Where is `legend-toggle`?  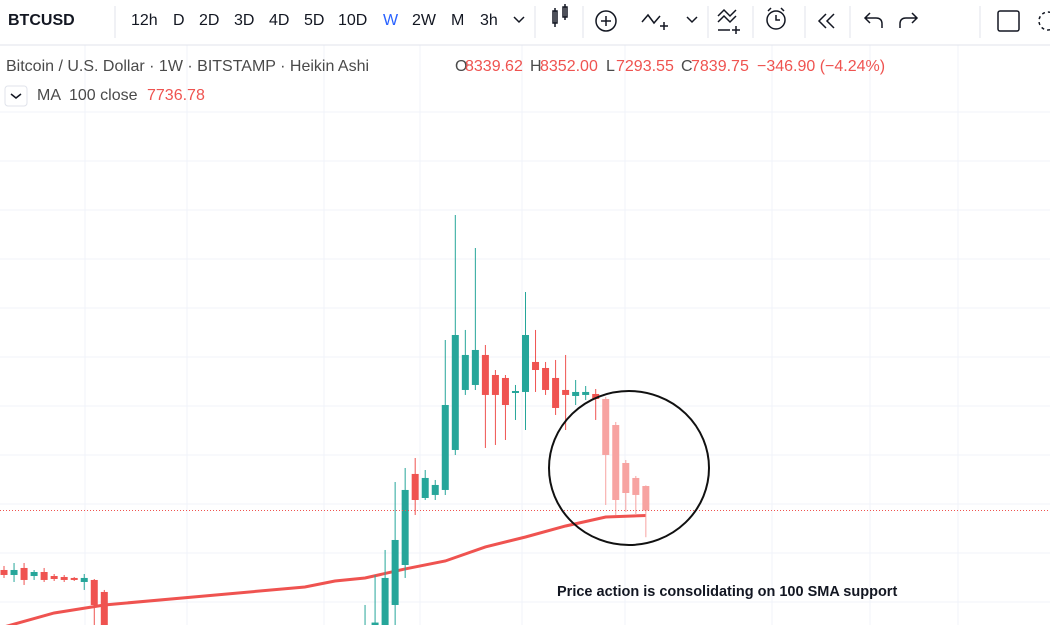
legend-toggle is located at coordinates (16, 96).